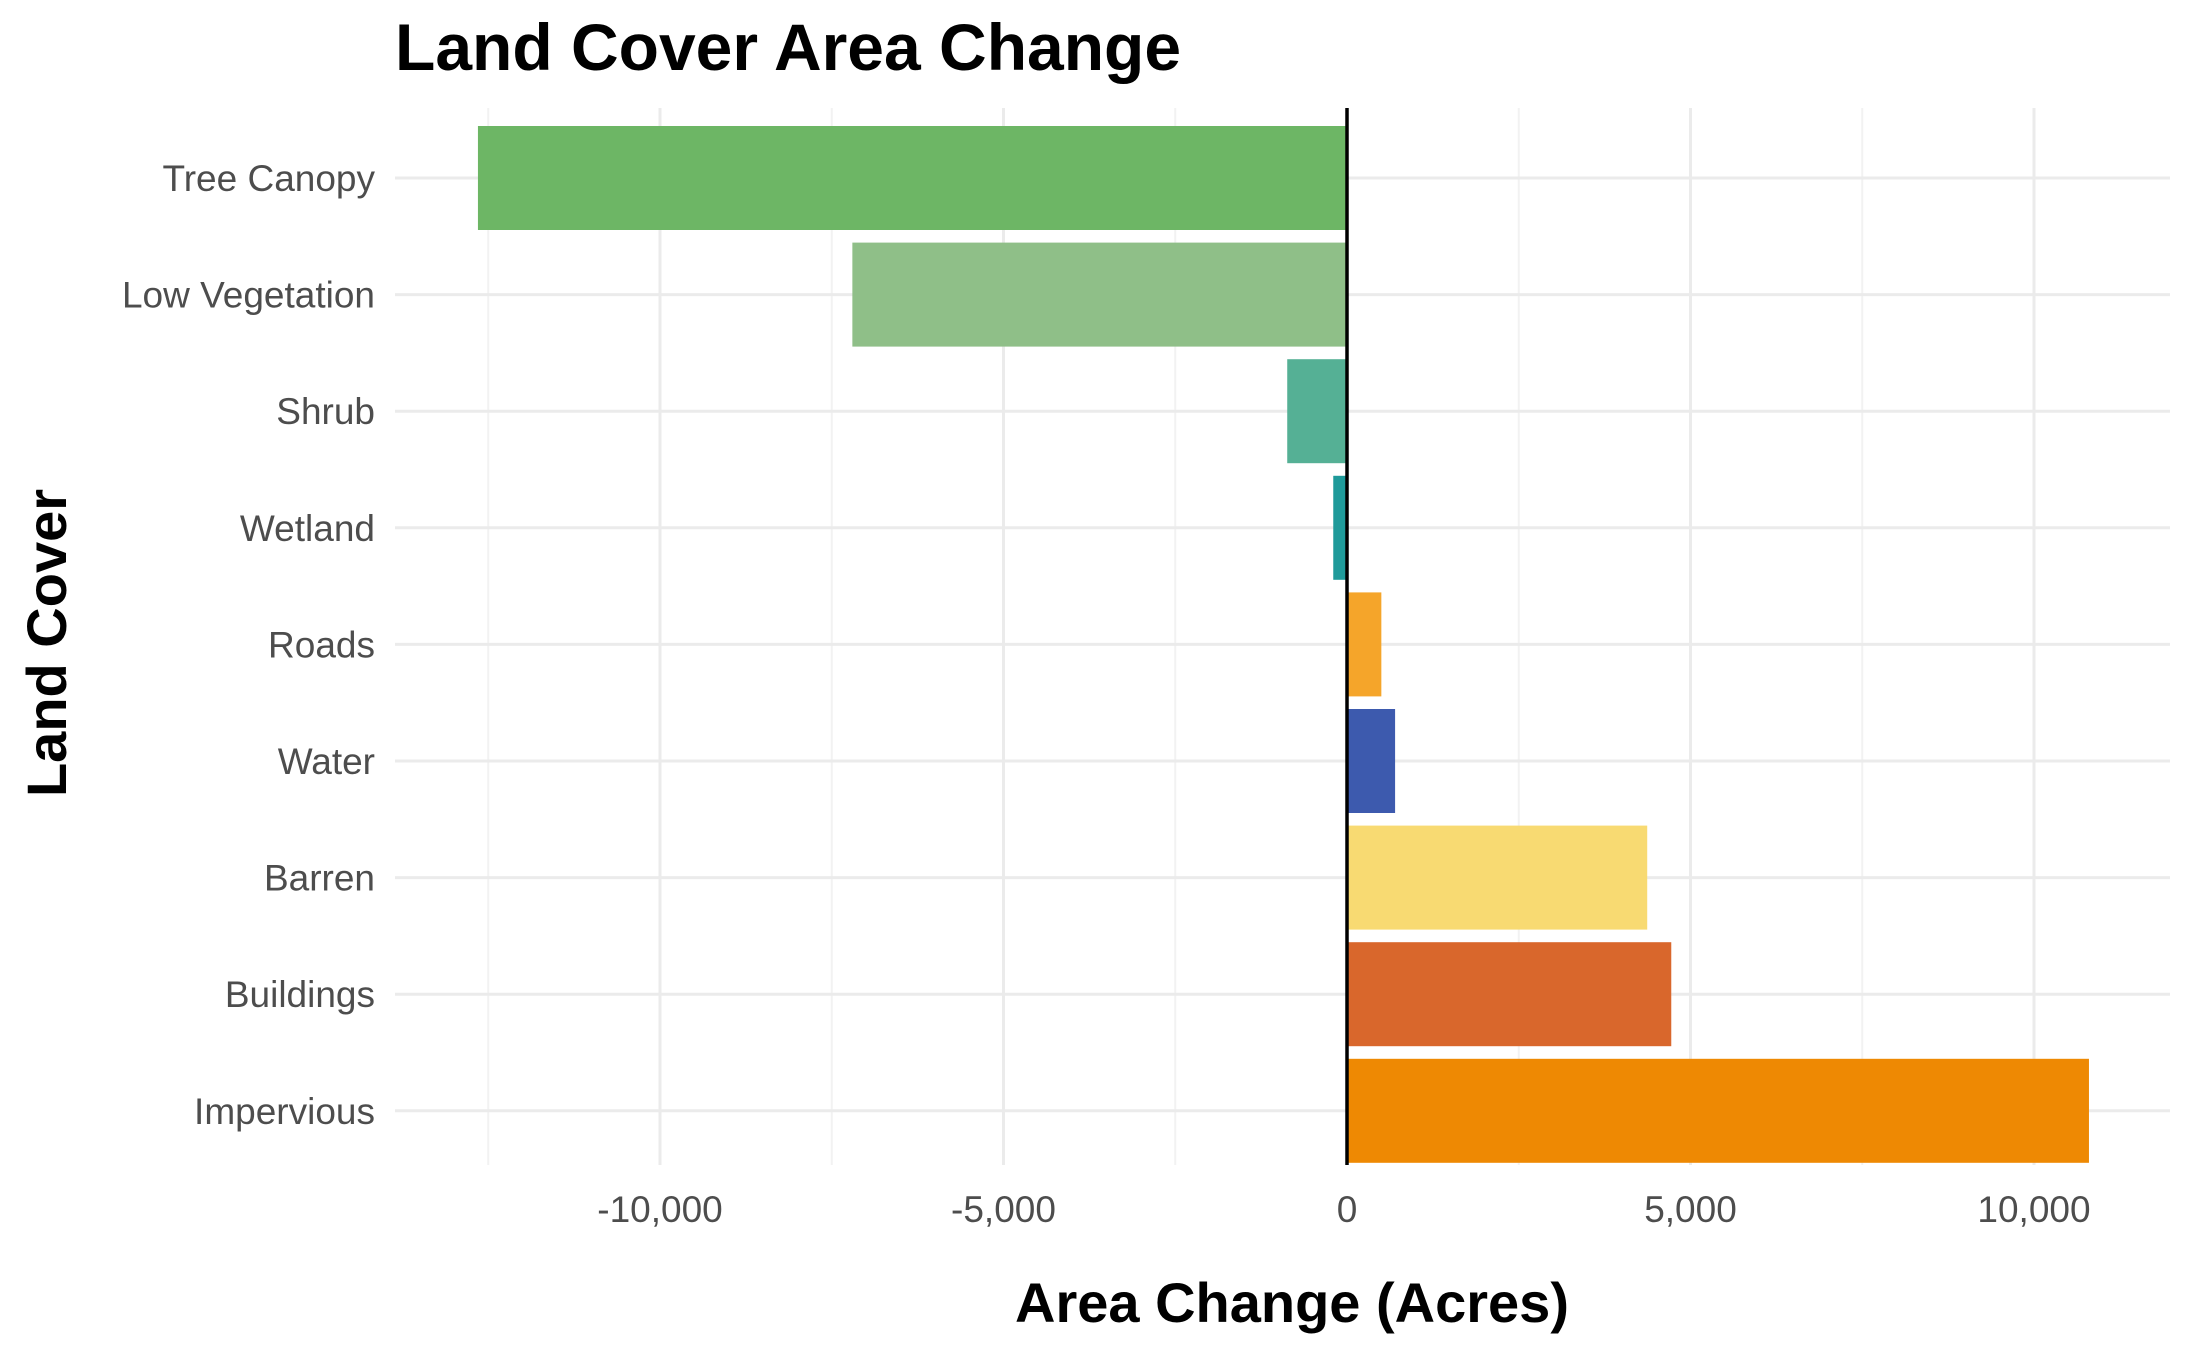 This screenshot has height=1350, width=2187. I want to click on x-axis-tick-labels: -10,000 -5,000 0 5,000 10,000, so click(1343, 1209).